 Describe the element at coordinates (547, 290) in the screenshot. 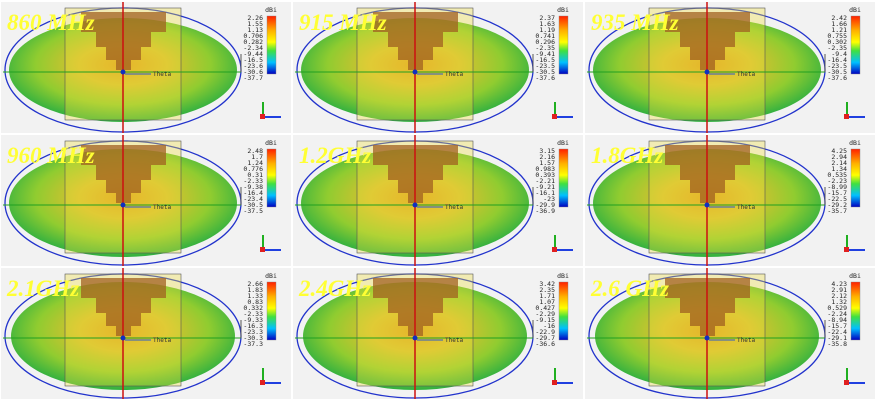

I see `scale-label: 2.35` at that location.